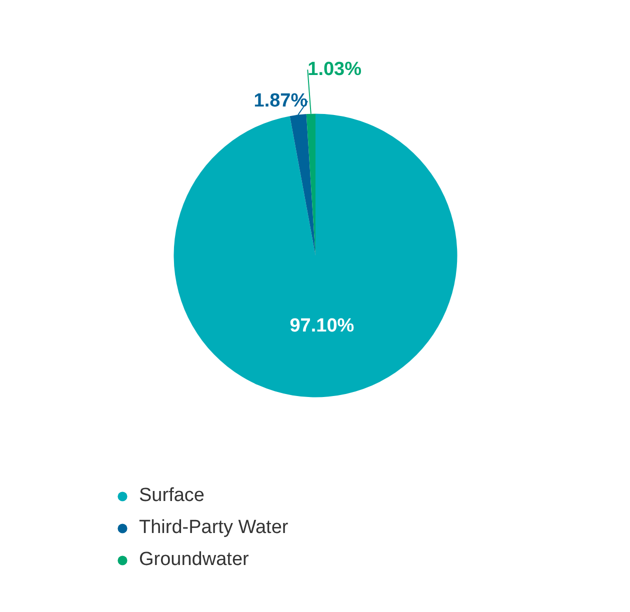 This screenshot has height=612, width=630. Describe the element at coordinates (281, 101) in the screenshot. I see `data-label: 1.87%` at that location.